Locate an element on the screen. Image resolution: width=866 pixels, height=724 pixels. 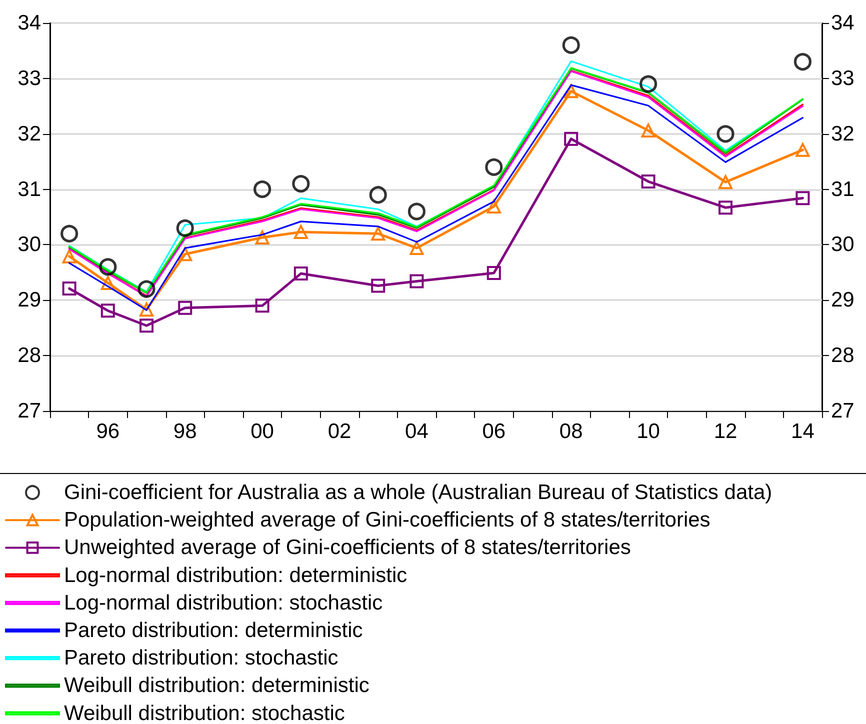
x-tick-label: 02 is located at coordinates (340, 431).